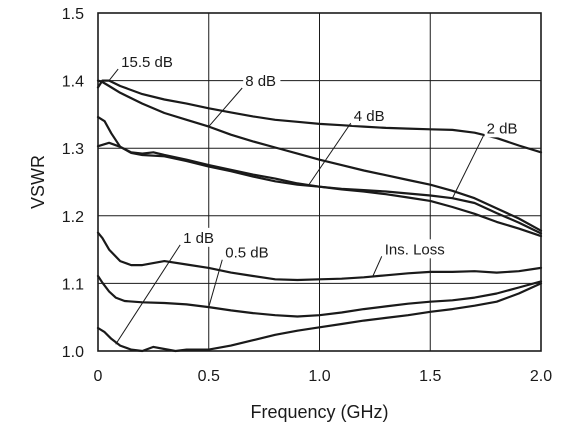  What do you see at coordinates (73, 284) in the screenshot?
I see `y-tick-label: 1.1` at bounding box center [73, 284].